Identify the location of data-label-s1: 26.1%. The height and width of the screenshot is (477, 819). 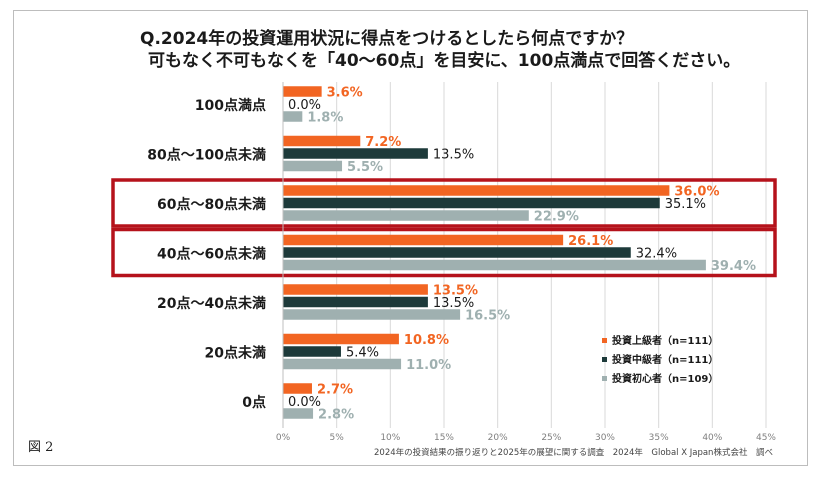
(590, 241).